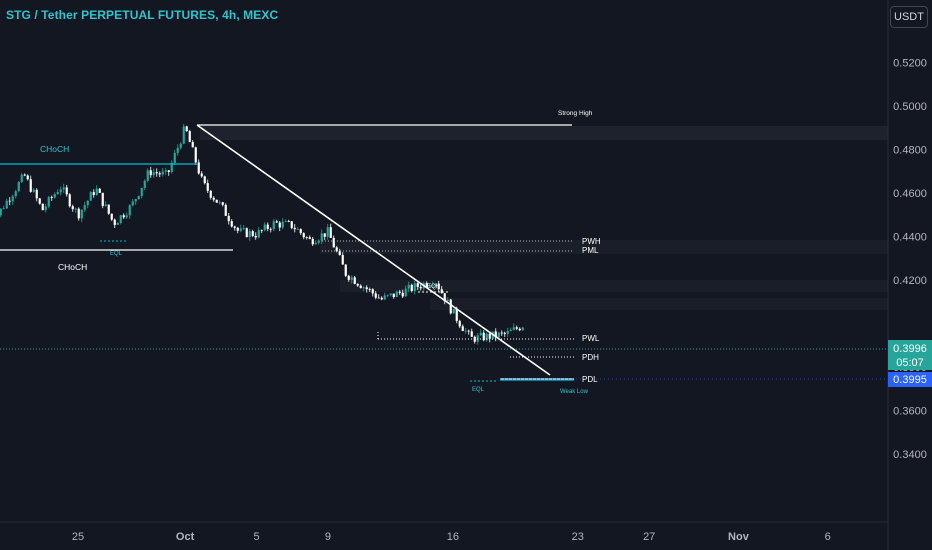  What do you see at coordinates (444, 532) in the screenshot?
I see `time-axis: 25 Oct 5 9 16 23 27 Nov 6` at bounding box center [444, 532].